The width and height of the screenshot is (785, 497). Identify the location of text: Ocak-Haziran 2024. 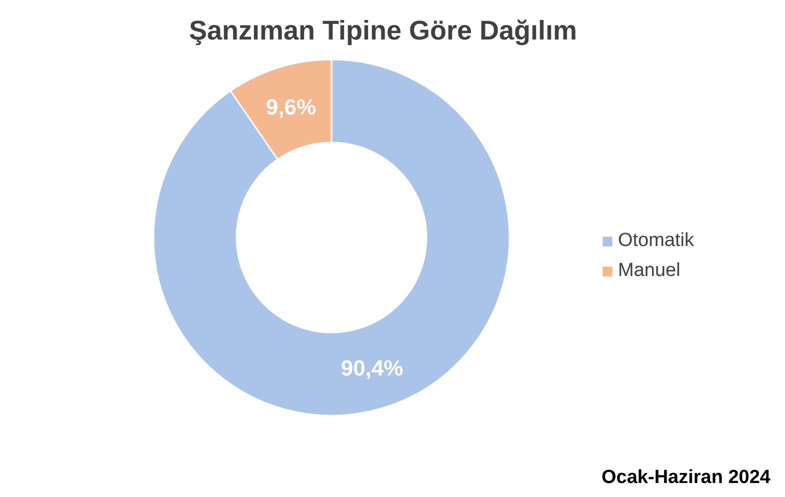
(686, 477).